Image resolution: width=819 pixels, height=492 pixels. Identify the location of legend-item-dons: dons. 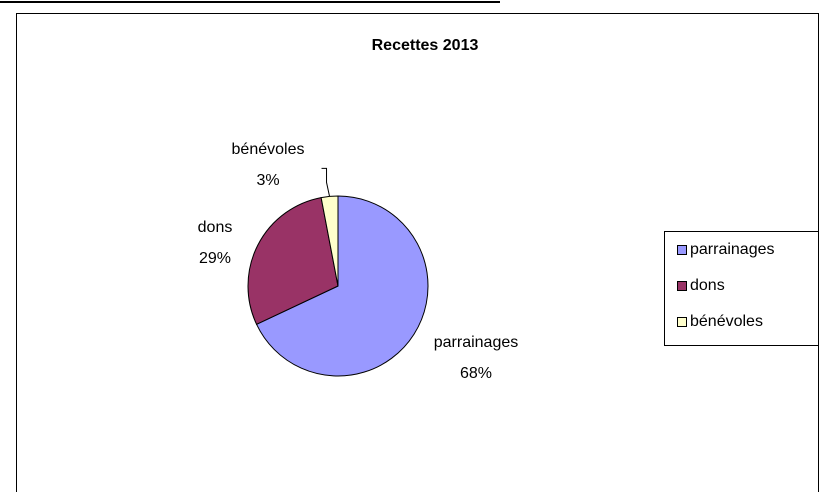
(701, 286).